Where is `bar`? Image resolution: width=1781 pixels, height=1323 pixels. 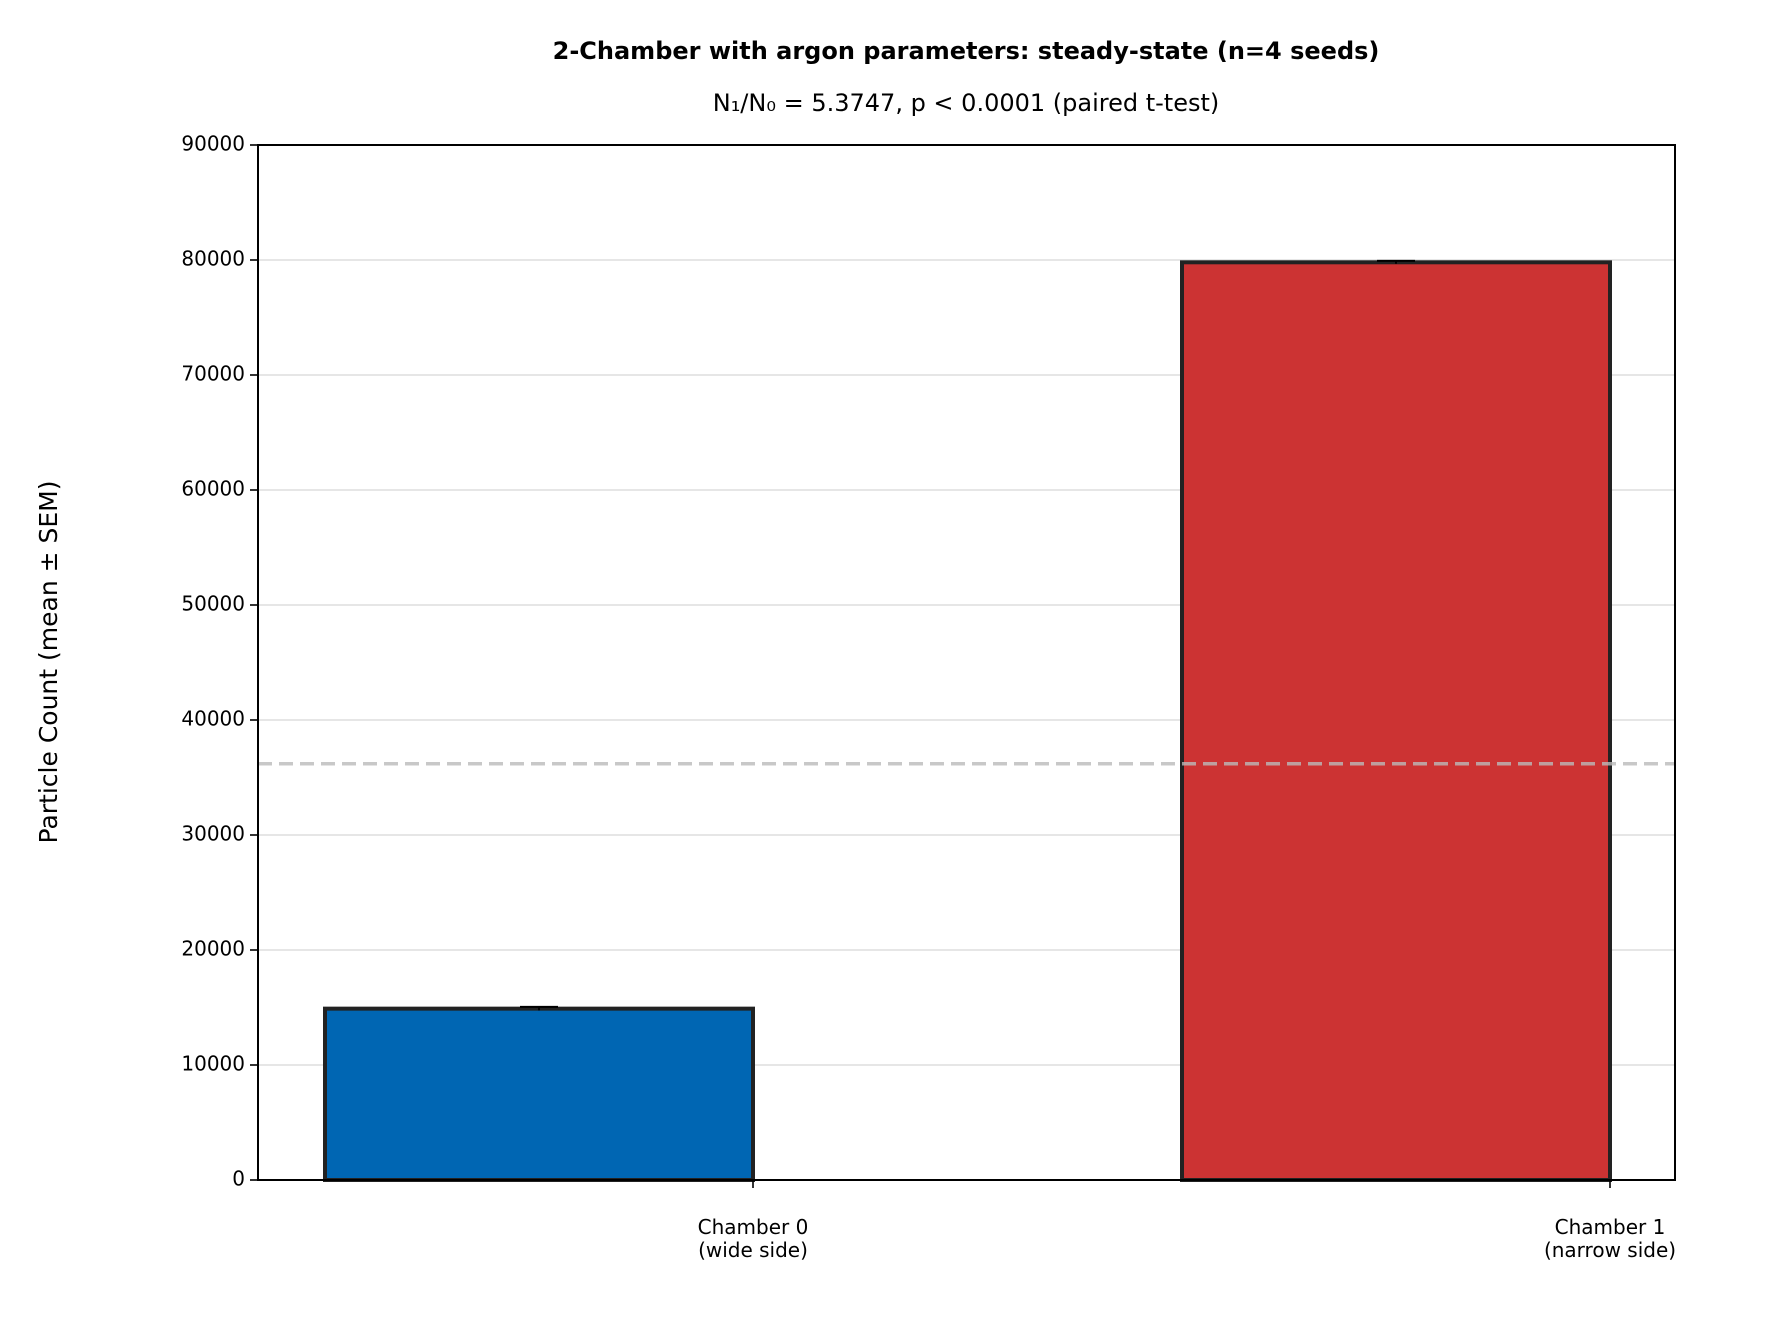
bar is located at coordinates (539, 1094).